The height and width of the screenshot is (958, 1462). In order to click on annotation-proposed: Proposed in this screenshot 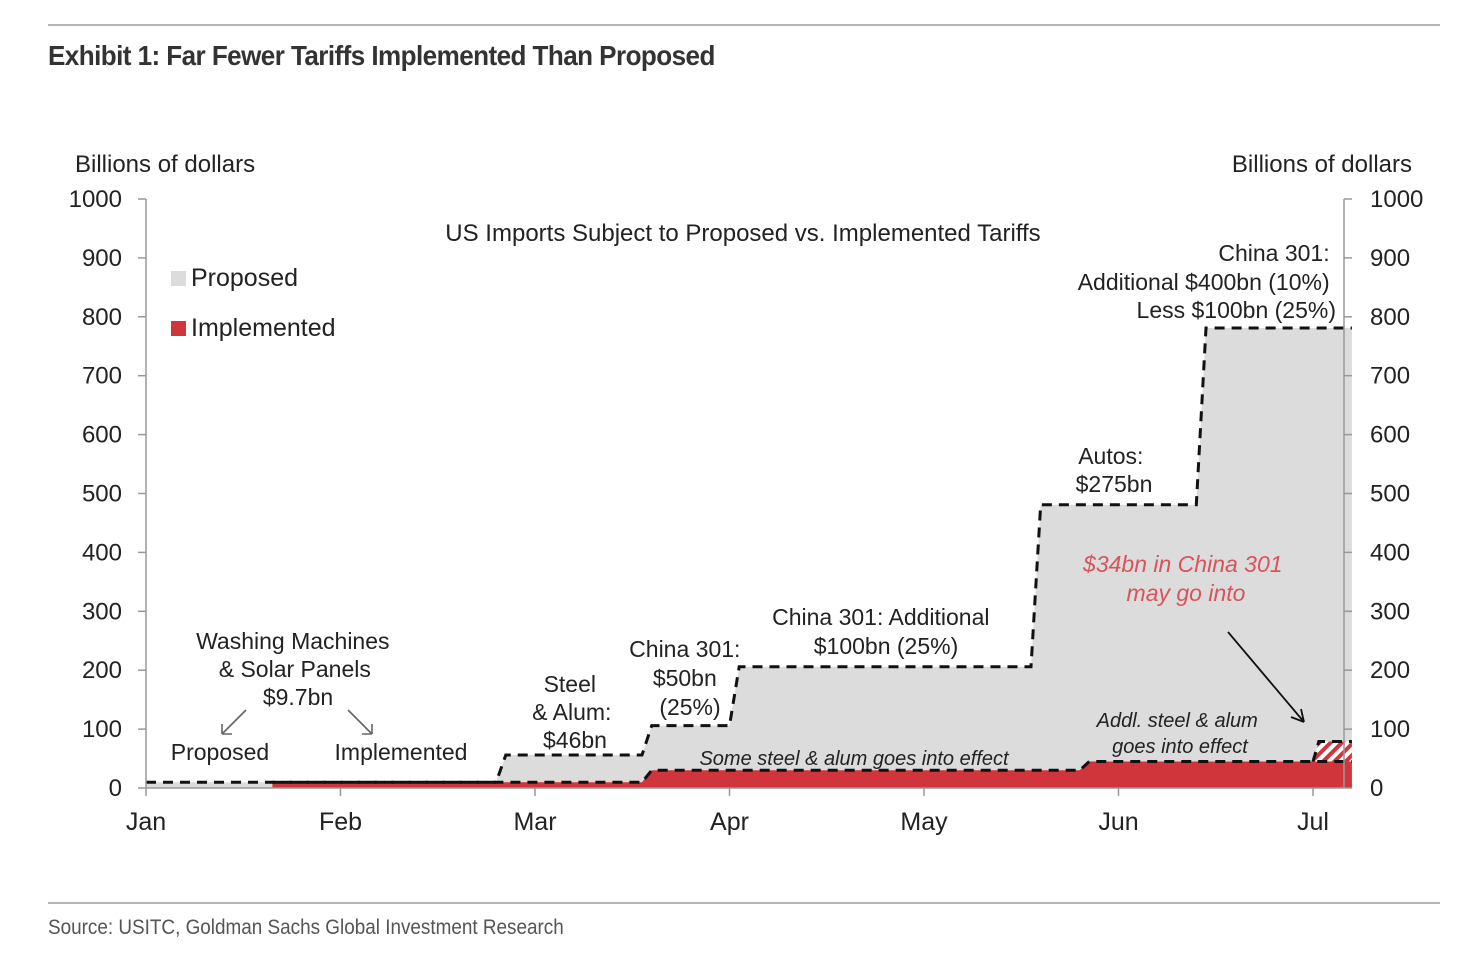, I will do `click(220, 752)`.